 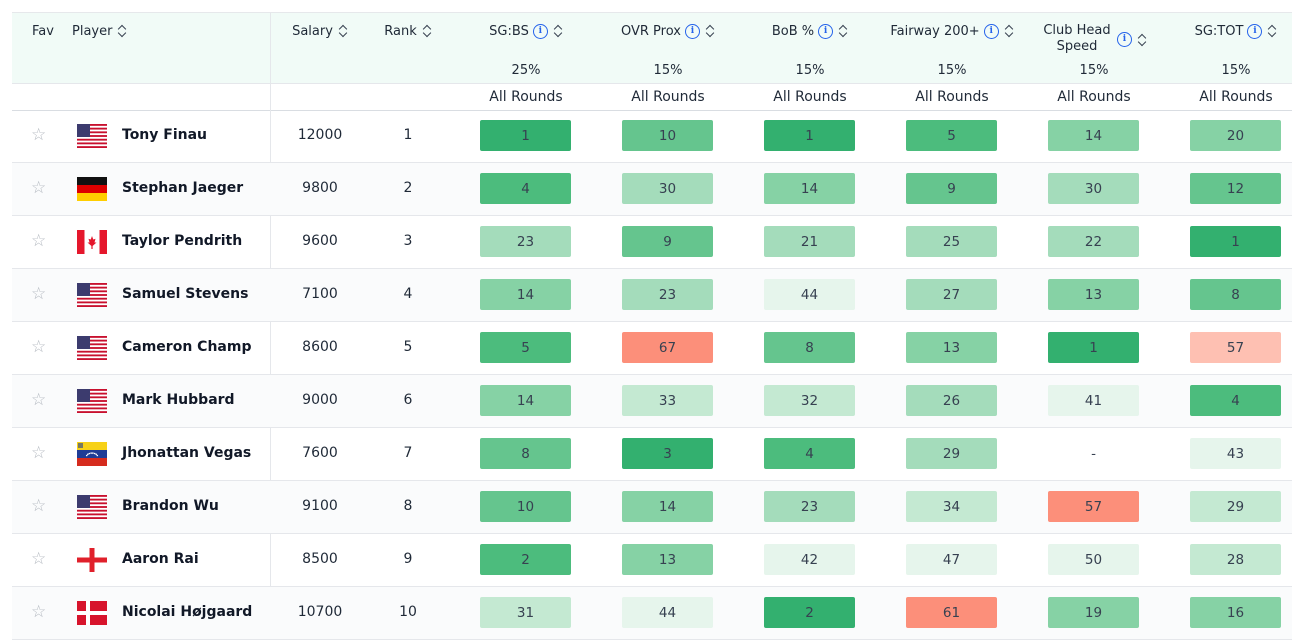 I want to click on rank-column-header: Rank, so click(x=408, y=43).